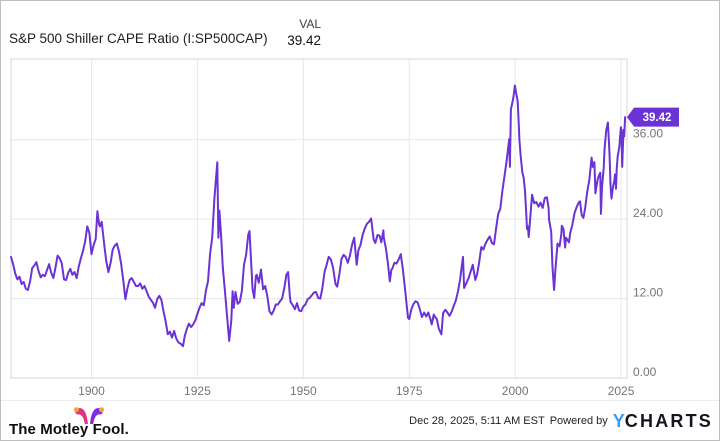 This screenshot has height=441, width=720. I want to click on value-column: VAL 39.42, so click(261, 24).